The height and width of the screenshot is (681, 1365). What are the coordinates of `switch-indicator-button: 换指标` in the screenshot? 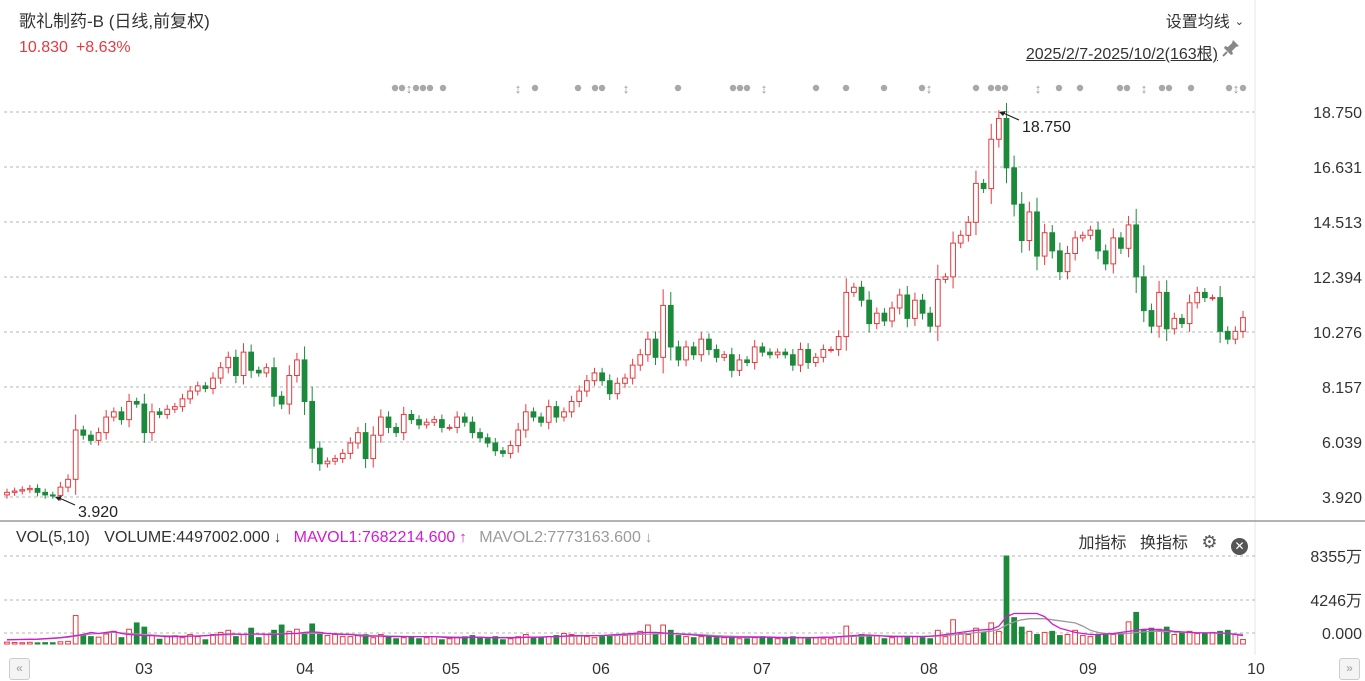 It's located at (1163, 543).